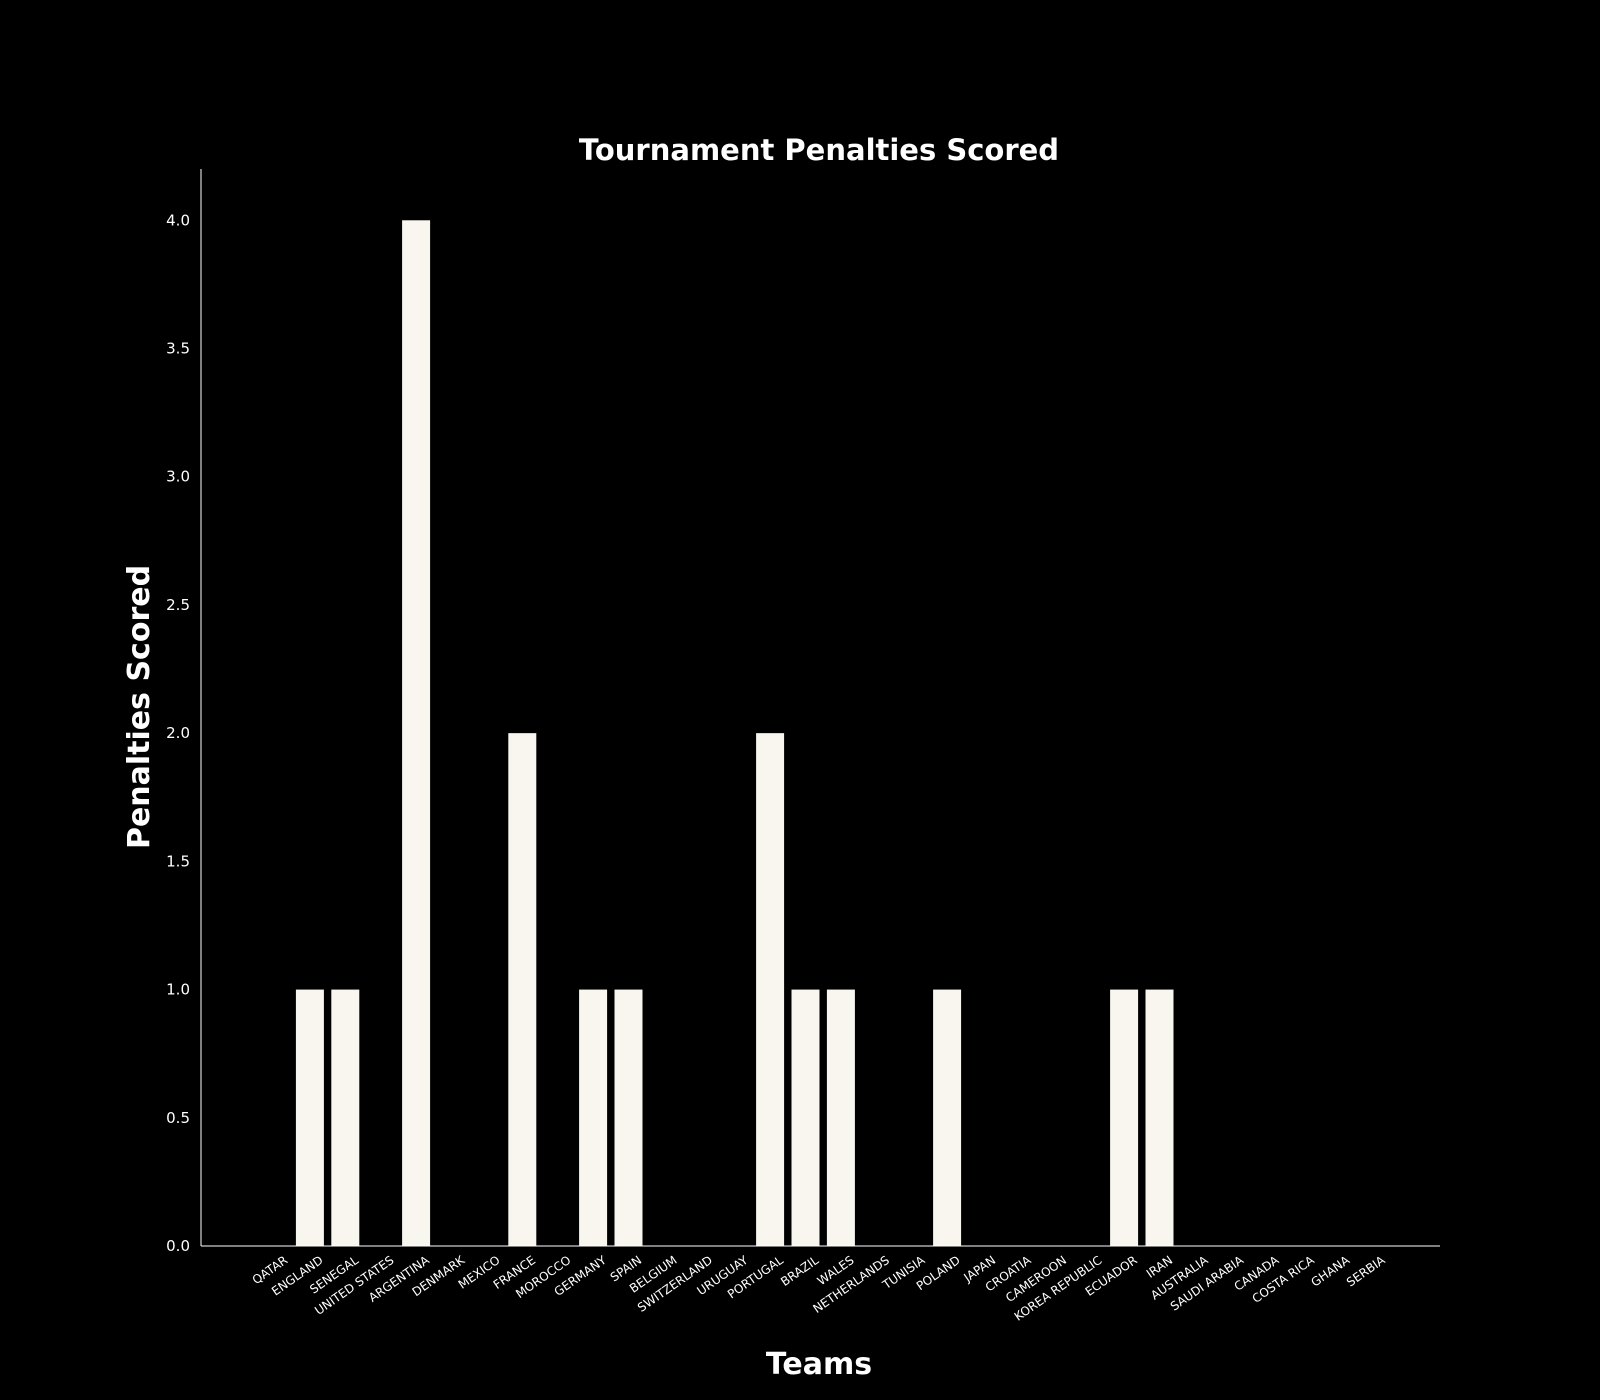 This screenshot has height=1400, width=1600. Describe the element at coordinates (178, 861) in the screenshot. I see `y-tick-label: 1.5` at that location.